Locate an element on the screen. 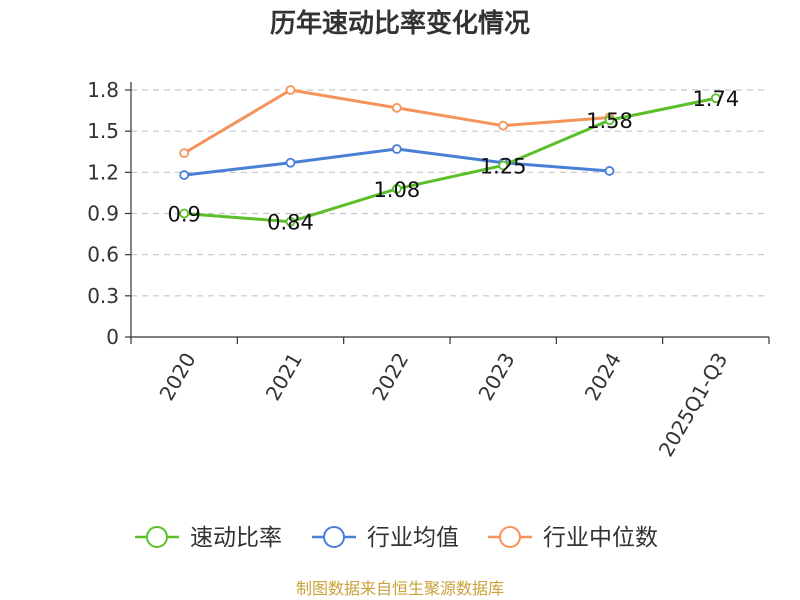 The image size is (800, 600). data-label: 1.08 is located at coordinates (396, 190).